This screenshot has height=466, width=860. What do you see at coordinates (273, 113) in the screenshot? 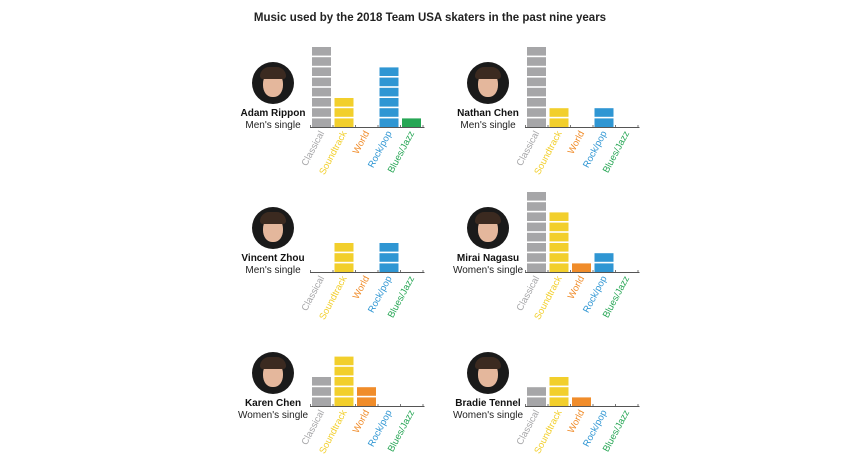
I see `skater-name: Adam Rippon` at bounding box center [273, 113].